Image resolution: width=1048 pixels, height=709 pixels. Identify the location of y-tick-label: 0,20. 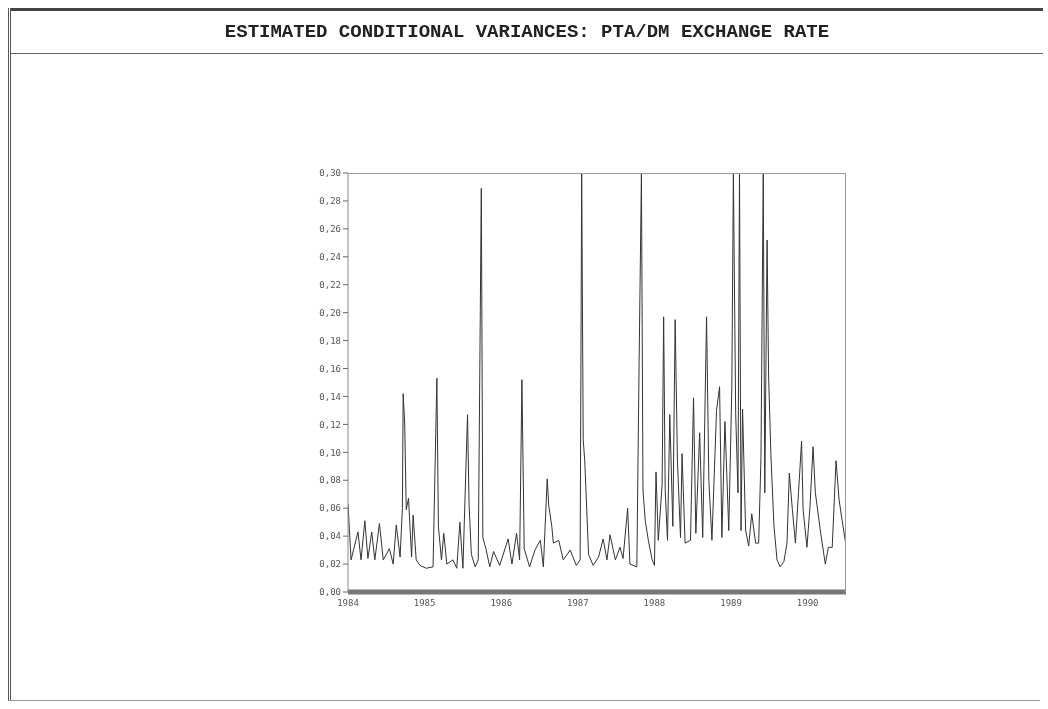
(330, 312).